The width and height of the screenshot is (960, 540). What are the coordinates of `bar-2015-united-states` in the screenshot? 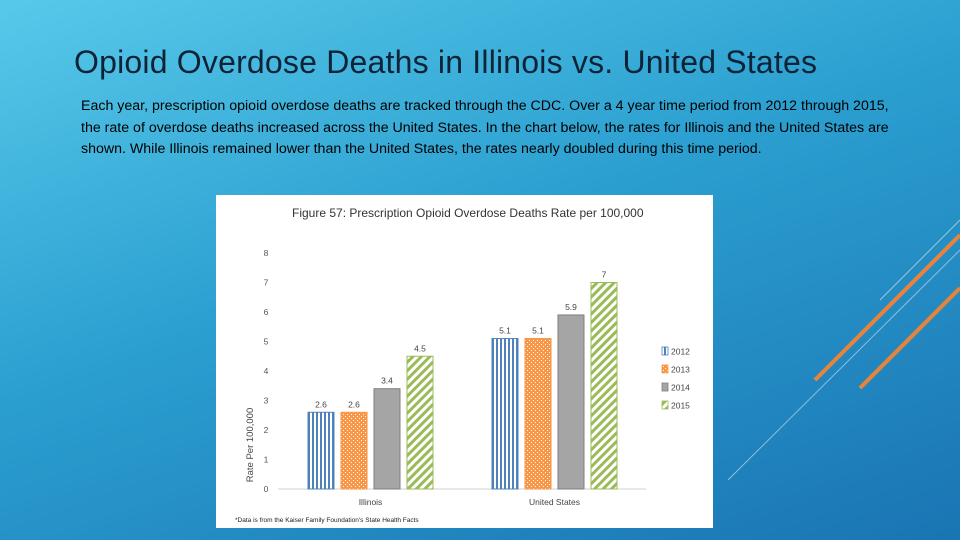 It's located at (604, 386).